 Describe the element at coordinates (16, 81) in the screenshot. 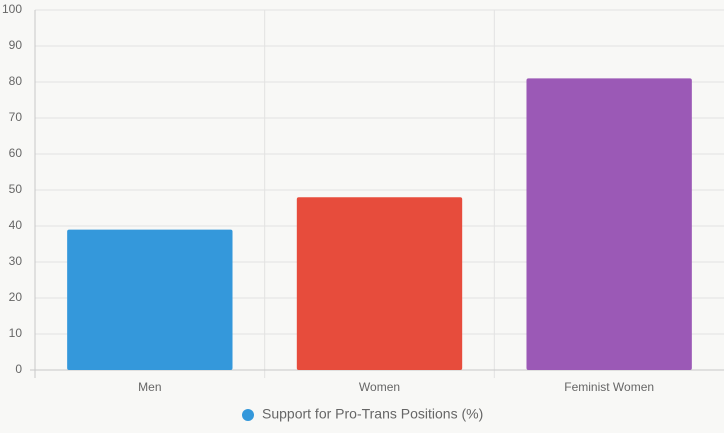

I see `y-tick-label: 80` at that location.